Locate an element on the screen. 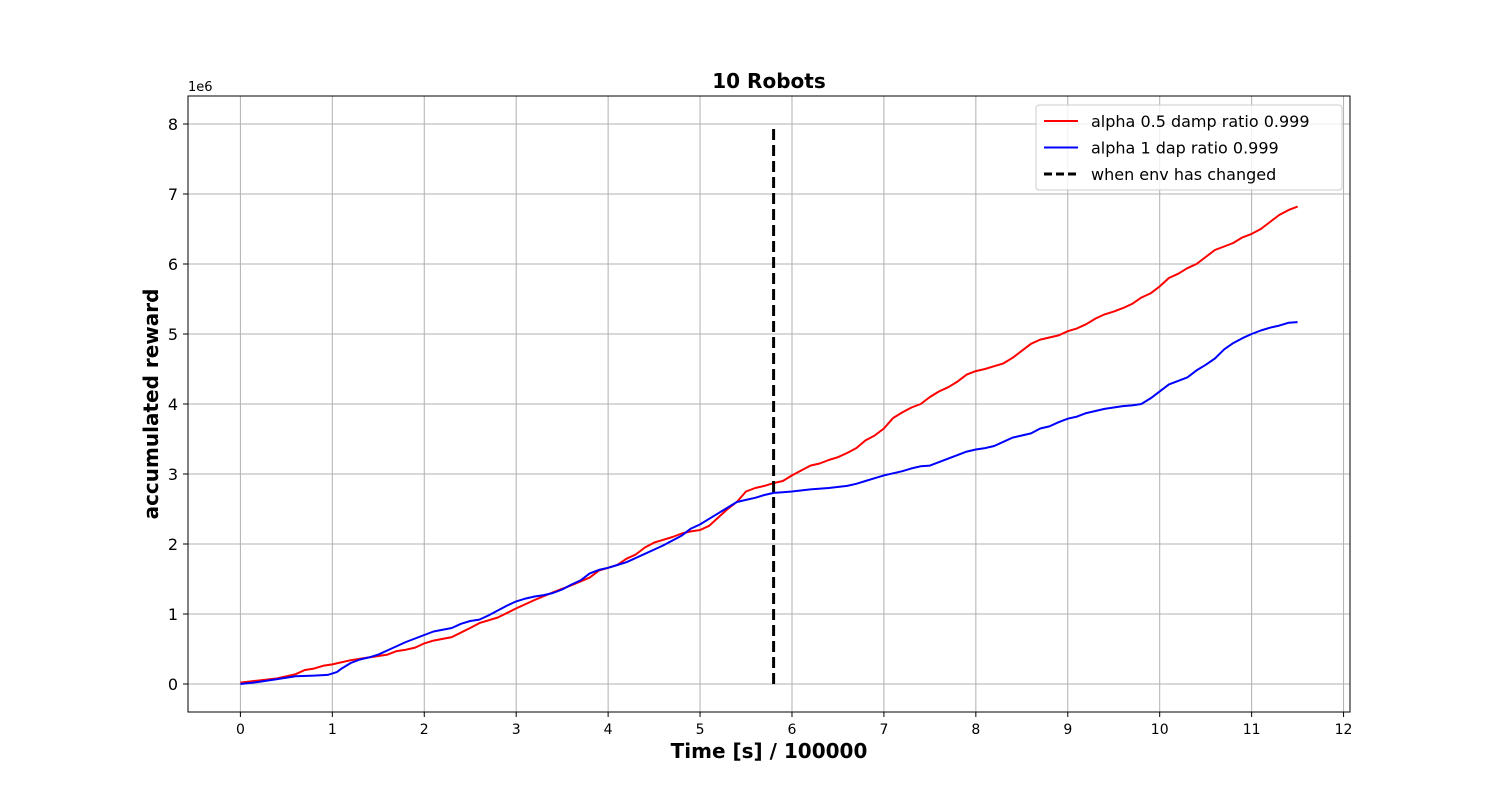 The image size is (1500, 800). y-tick-label: 4 is located at coordinates (173, 404).